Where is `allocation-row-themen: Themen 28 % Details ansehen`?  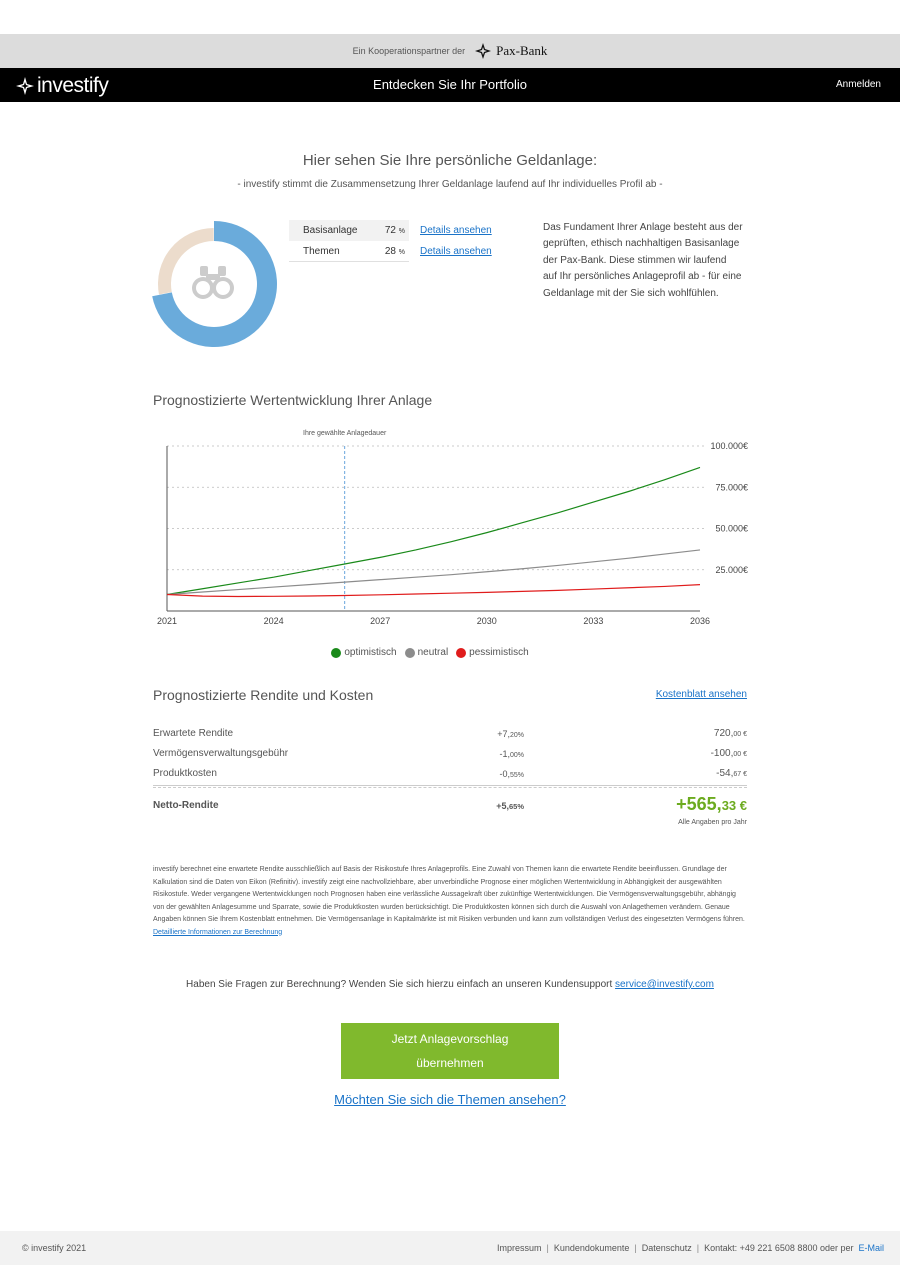 allocation-row-themen: Themen 28 % Details ansehen is located at coordinates (394, 251).